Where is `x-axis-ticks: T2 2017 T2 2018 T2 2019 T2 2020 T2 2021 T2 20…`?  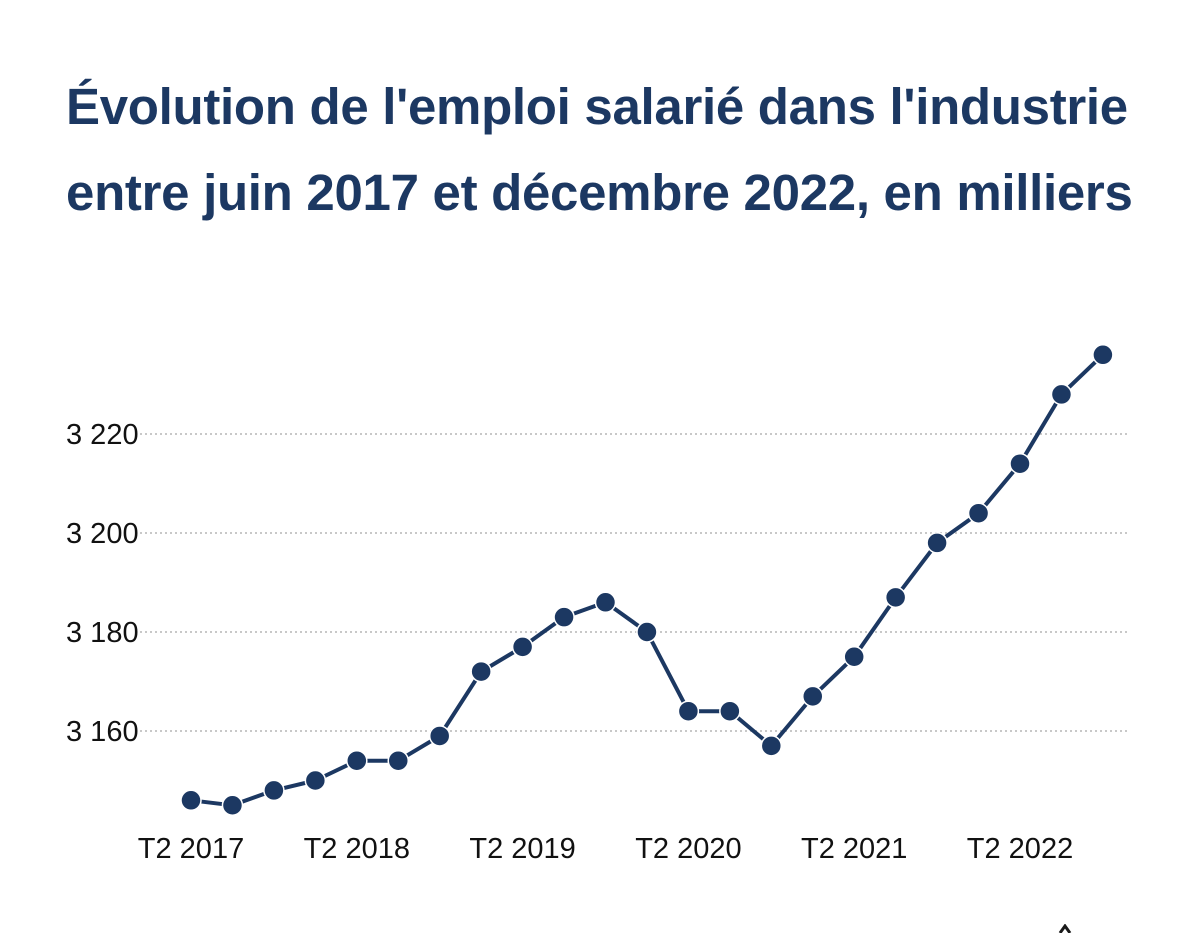
x-axis-ticks: T2 2017 T2 2018 T2 2019 T2 2020 T2 2021 T2 20… is located at coordinates (605, 849).